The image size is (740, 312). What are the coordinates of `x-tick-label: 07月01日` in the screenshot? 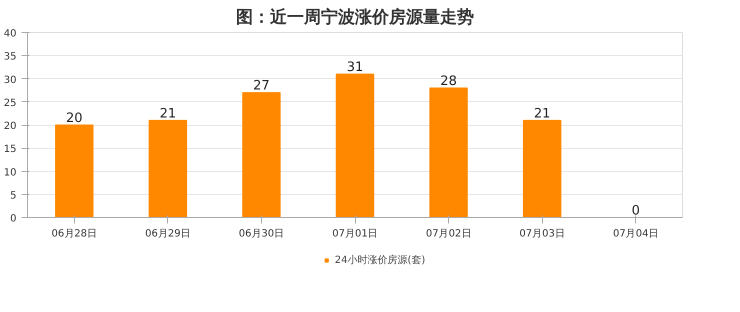 It's located at (355, 234).